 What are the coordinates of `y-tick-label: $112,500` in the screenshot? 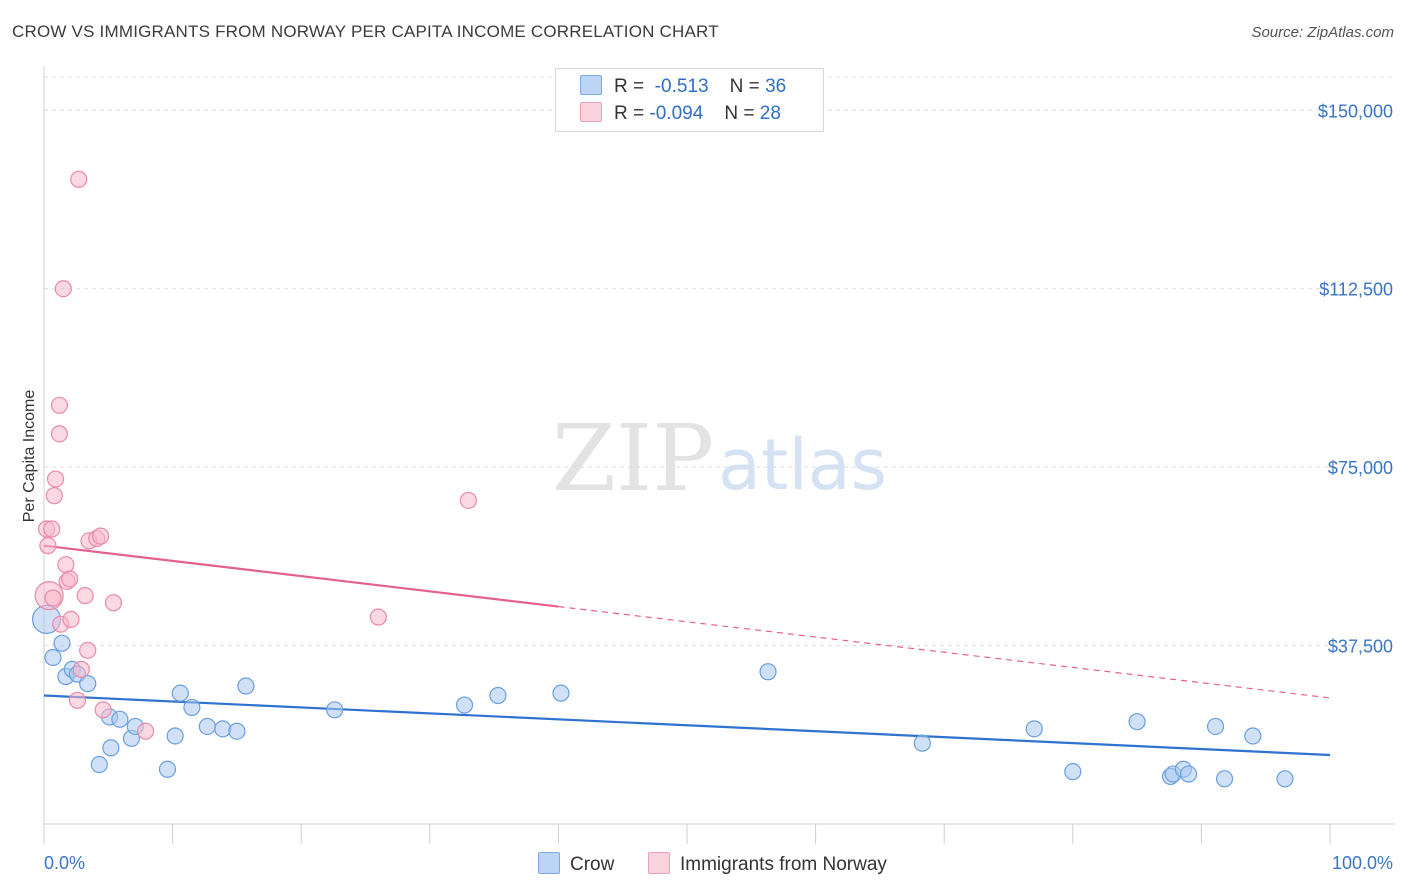 It's located at (1356, 290).